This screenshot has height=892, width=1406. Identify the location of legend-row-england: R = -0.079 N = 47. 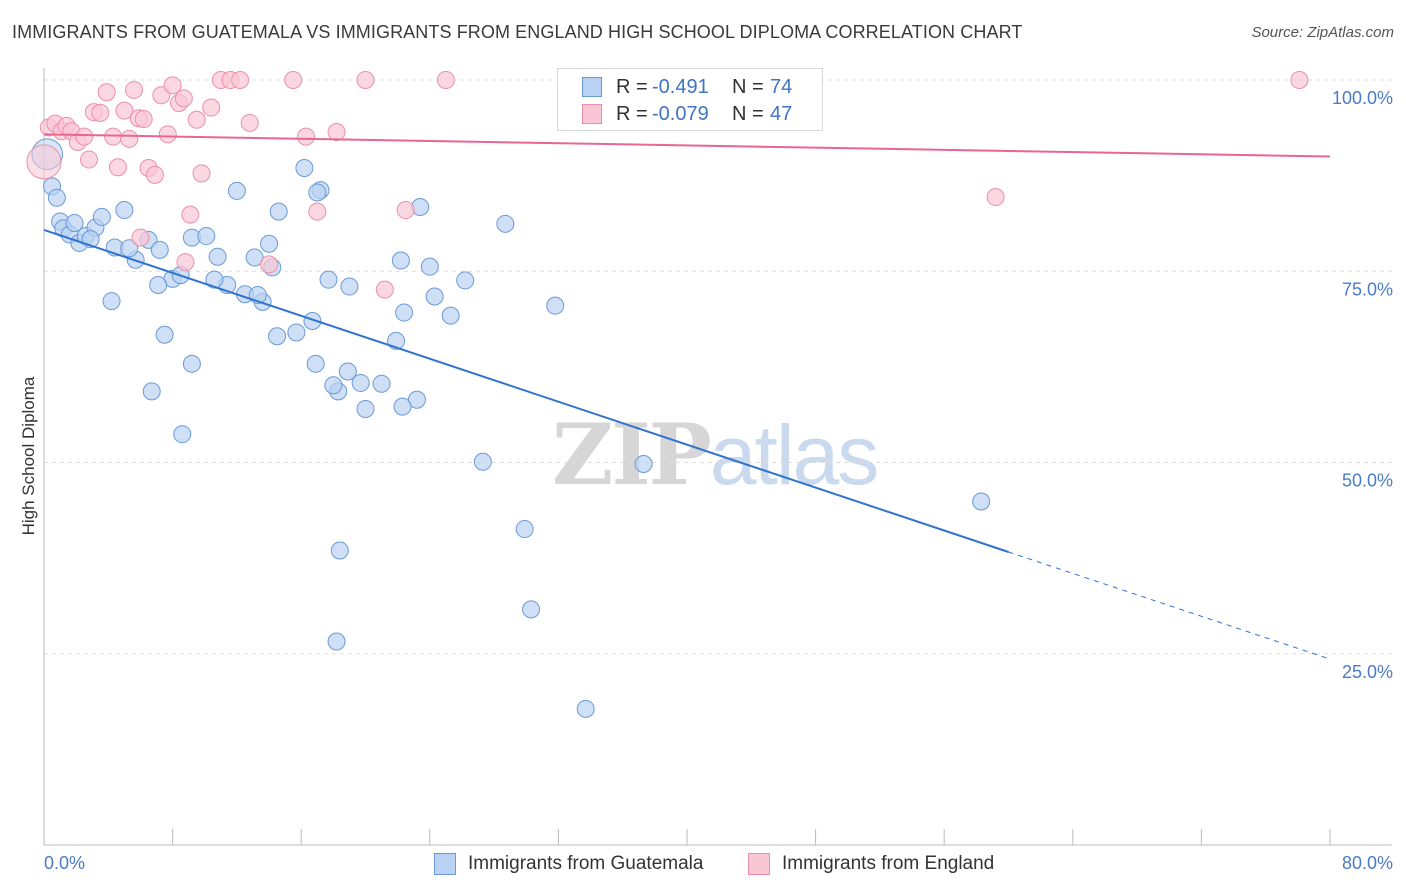
(687, 114).